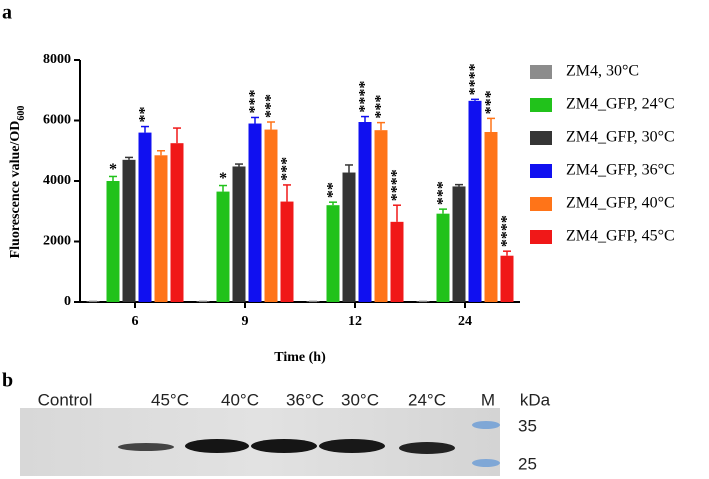 This screenshot has width=709, height=479. What do you see at coordinates (527, 425) in the screenshot?
I see `marker-label: 35` at bounding box center [527, 425].